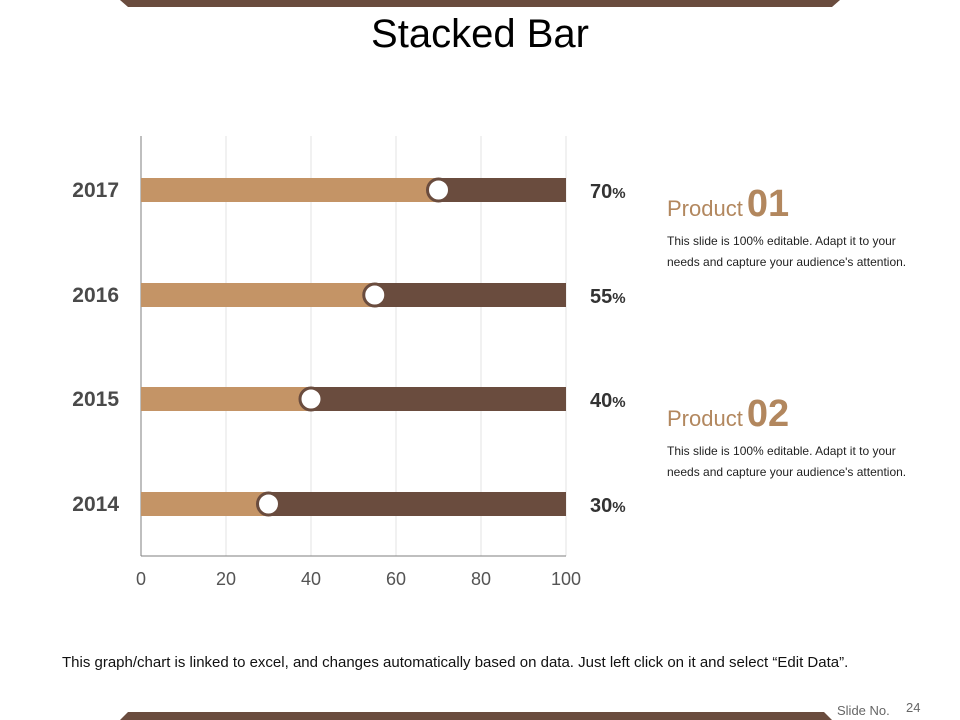  Describe the element at coordinates (141, 579) in the screenshot. I see `x-tick-label-0: 0` at that location.